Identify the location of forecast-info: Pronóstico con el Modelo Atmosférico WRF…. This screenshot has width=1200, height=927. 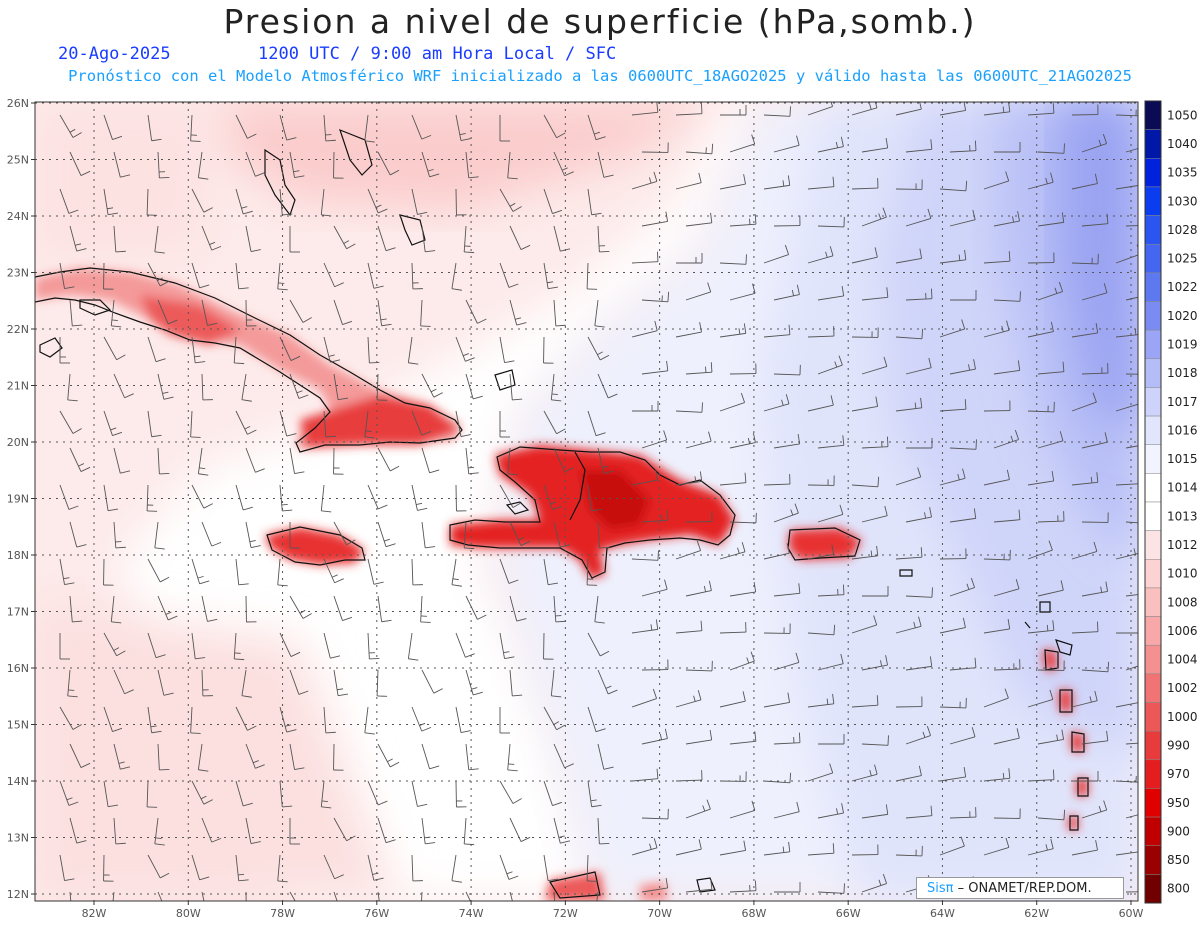
(600, 76).